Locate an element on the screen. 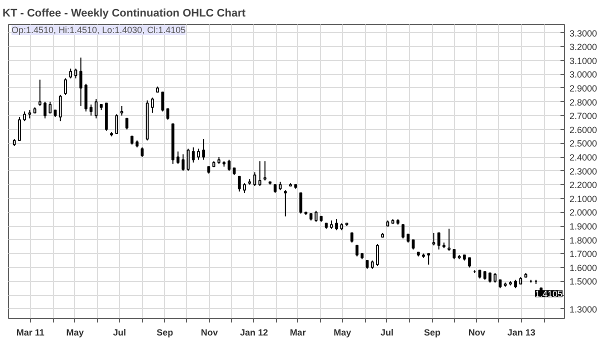 Image resolution: width=600 pixels, height=340 pixels. y-tick-label: 2.3000 is located at coordinates (584, 171).